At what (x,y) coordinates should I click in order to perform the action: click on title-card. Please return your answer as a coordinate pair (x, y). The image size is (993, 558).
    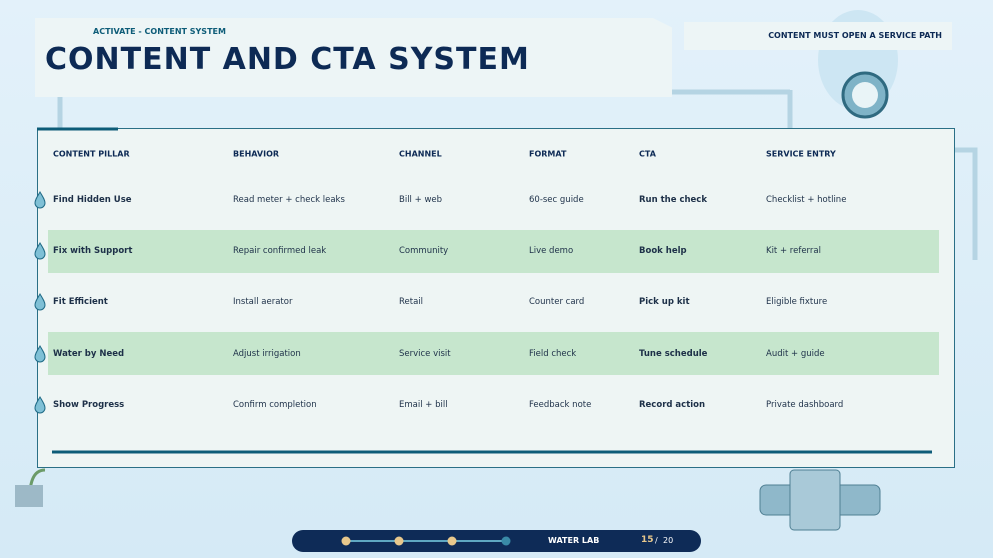
    Looking at the image, I should click on (353, 57).